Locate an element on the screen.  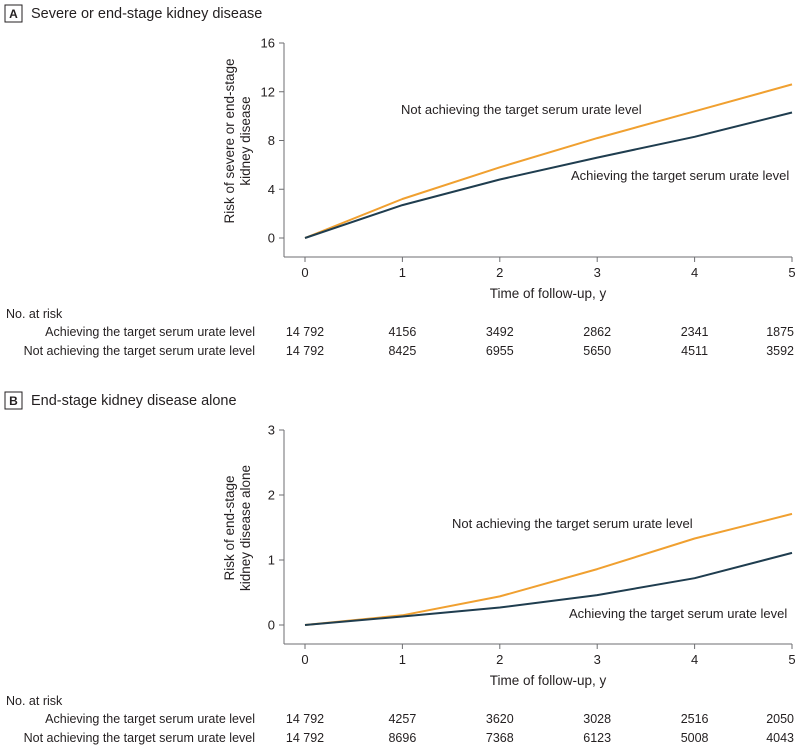
panel-a-badge-letter: A is located at coordinates (13, 14).